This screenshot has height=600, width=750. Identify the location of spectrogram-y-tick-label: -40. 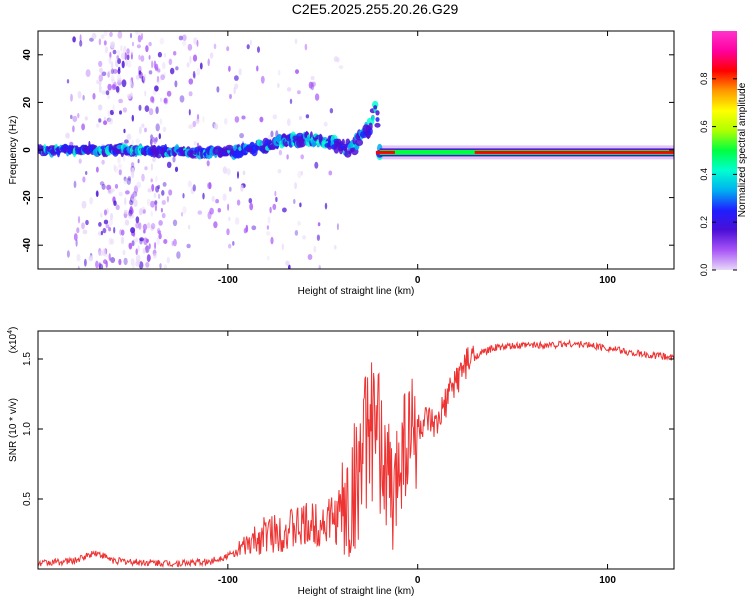
(27, 245).